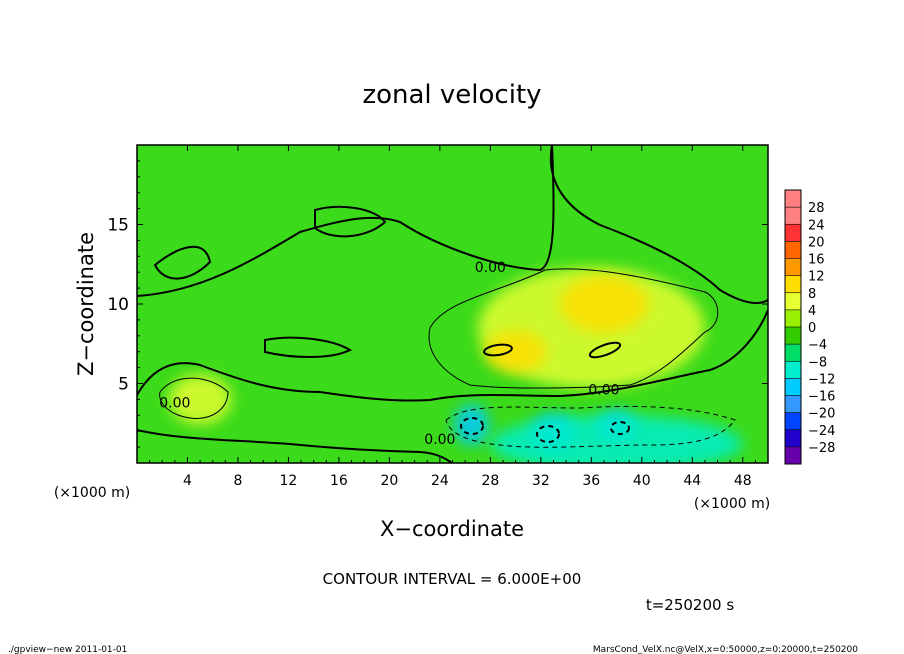 The width and height of the screenshot is (904, 654). Describe the element at coordinates (439, 440) in the screenshot. I see `contour-label-3: 0.00` at that location.